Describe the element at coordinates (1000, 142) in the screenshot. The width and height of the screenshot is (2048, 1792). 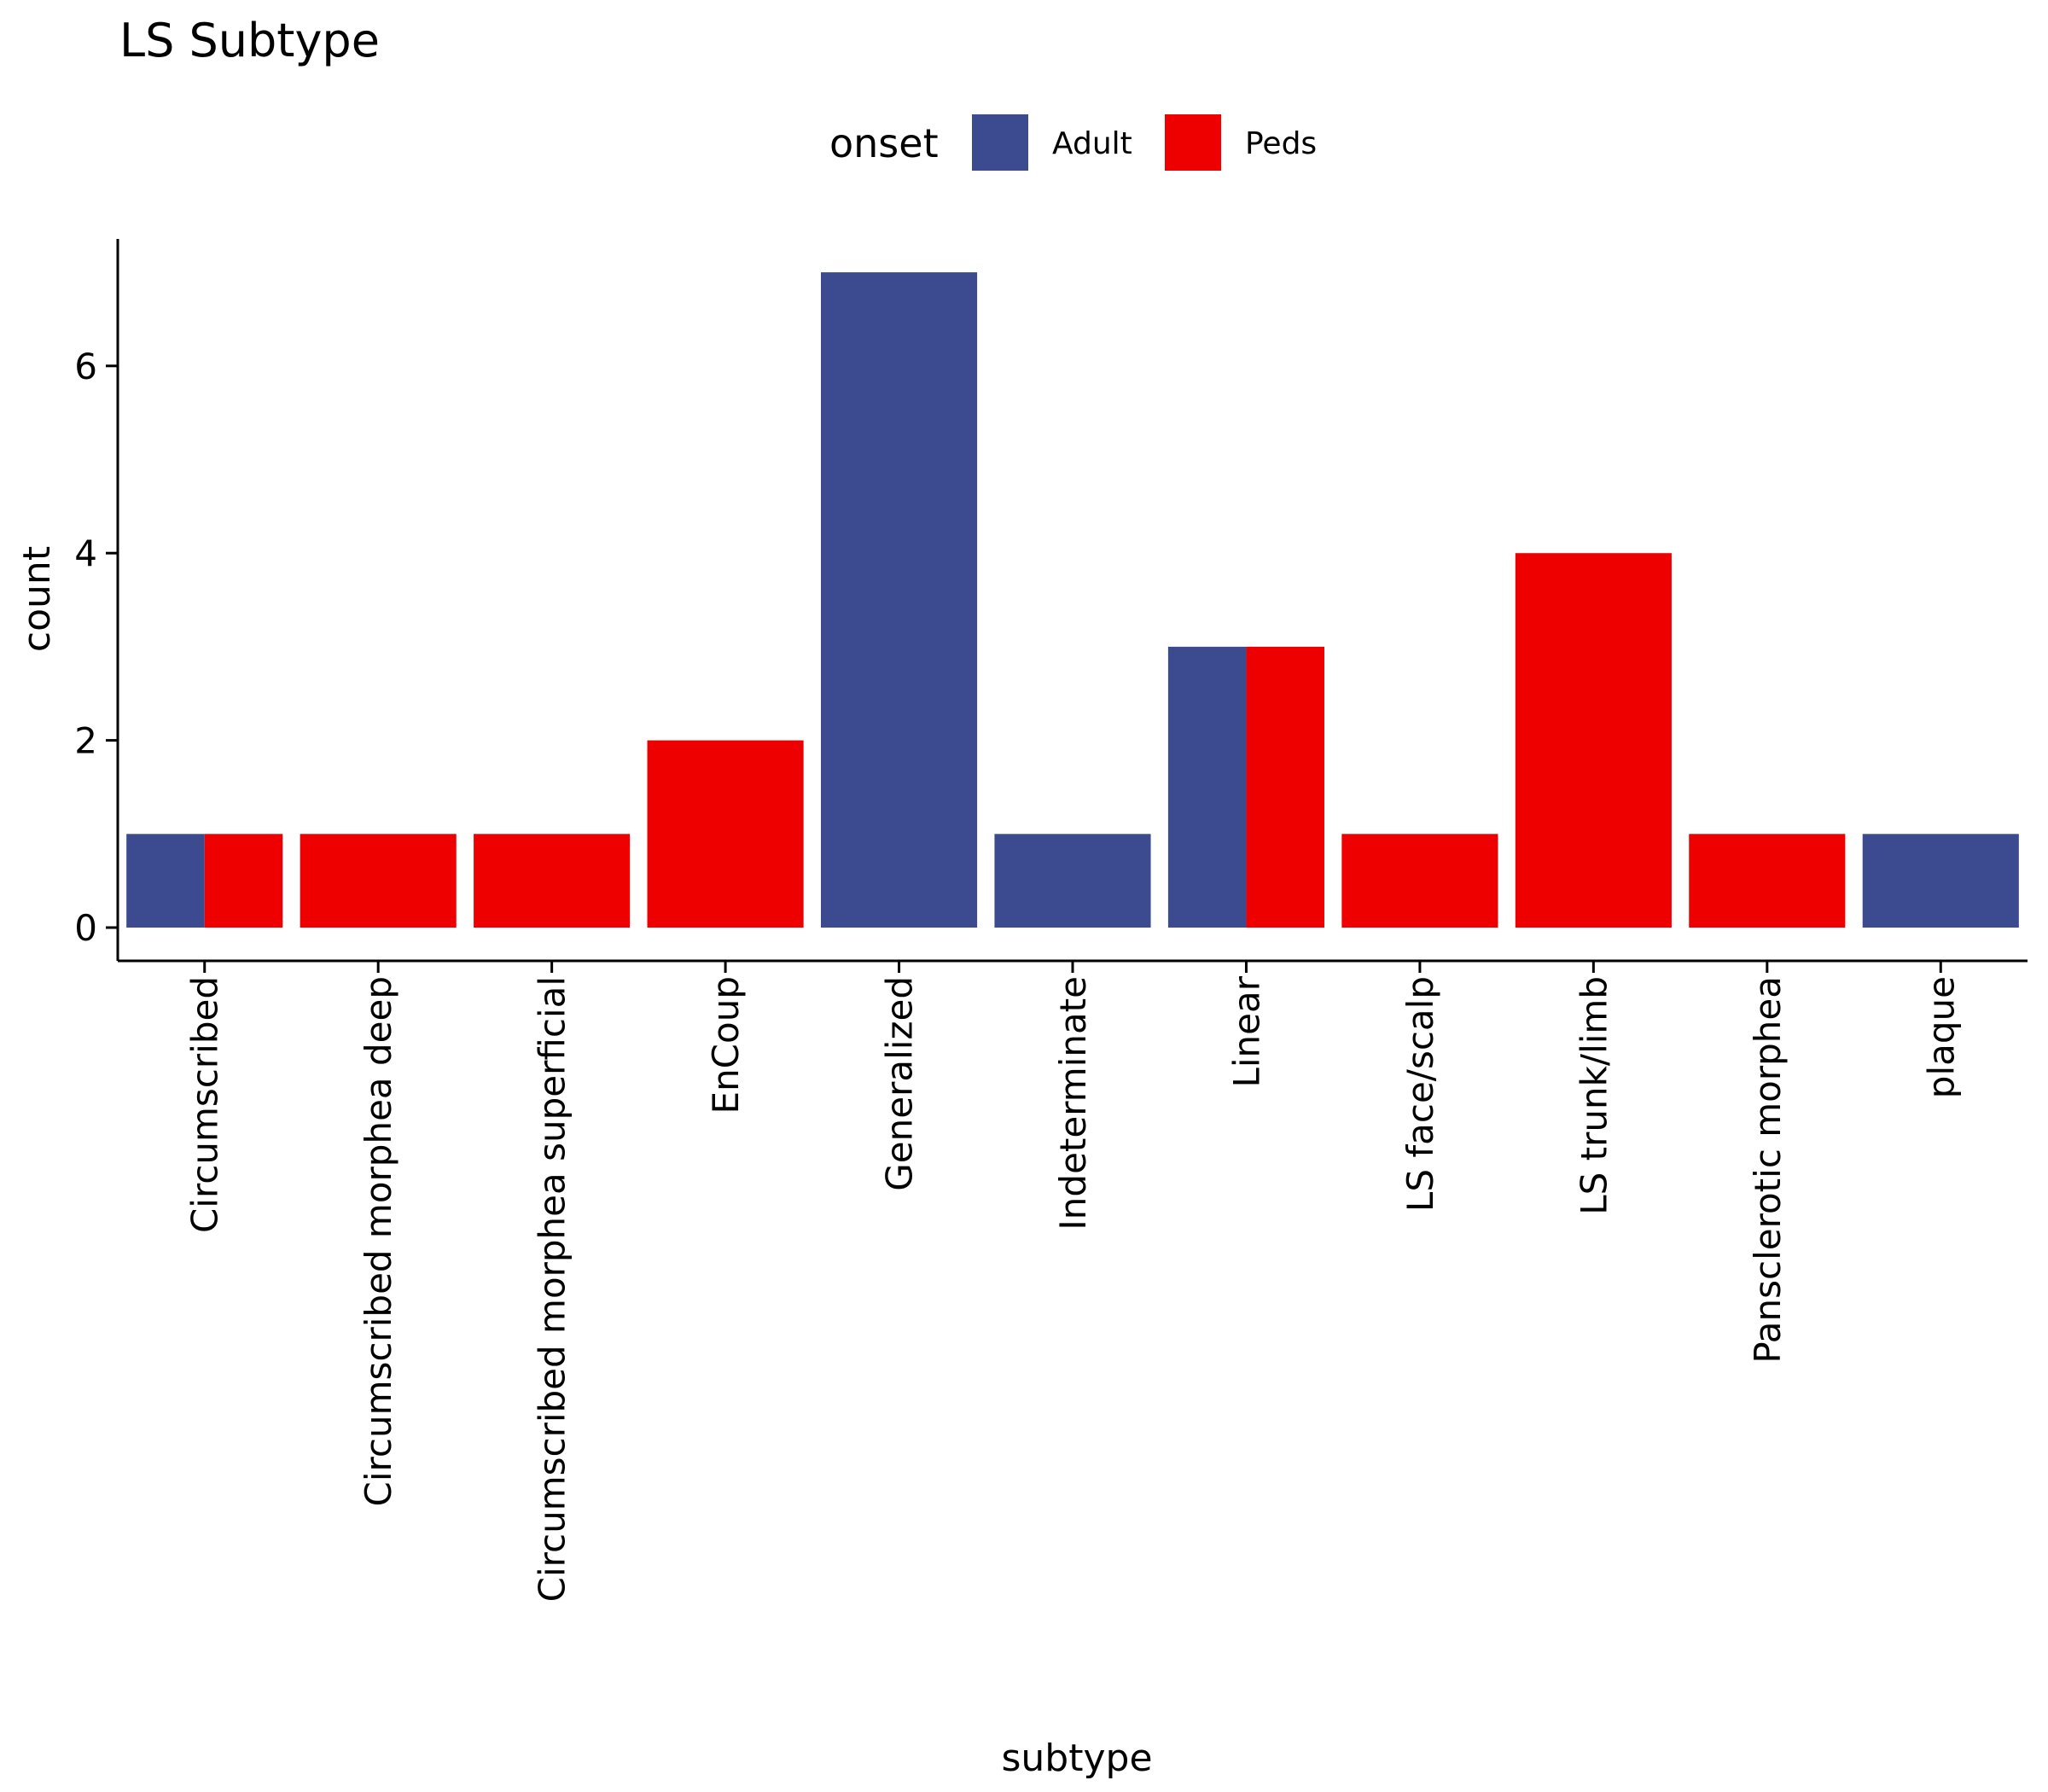
I see `legend-swatch-adult` at that location.